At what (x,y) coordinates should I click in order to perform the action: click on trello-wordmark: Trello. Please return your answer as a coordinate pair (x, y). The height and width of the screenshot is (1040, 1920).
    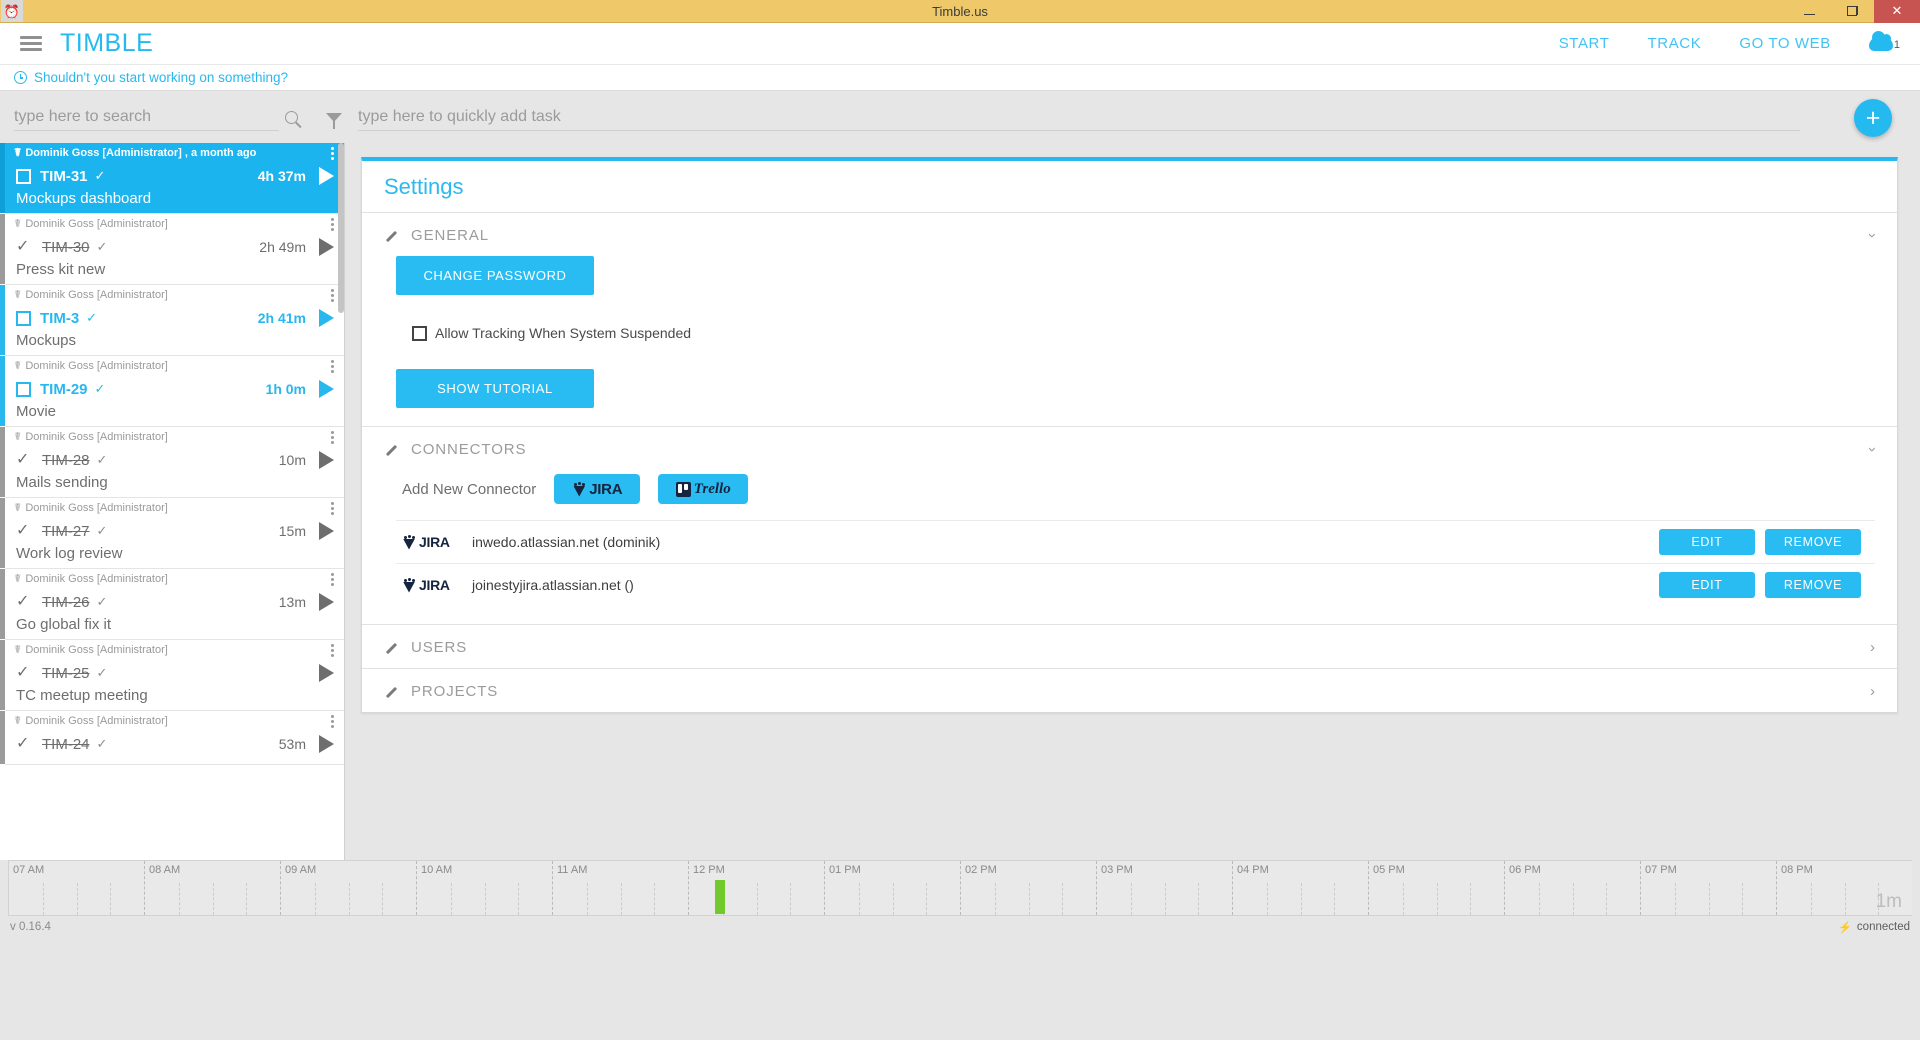
    Looking at the image, I should click on (712, 488).